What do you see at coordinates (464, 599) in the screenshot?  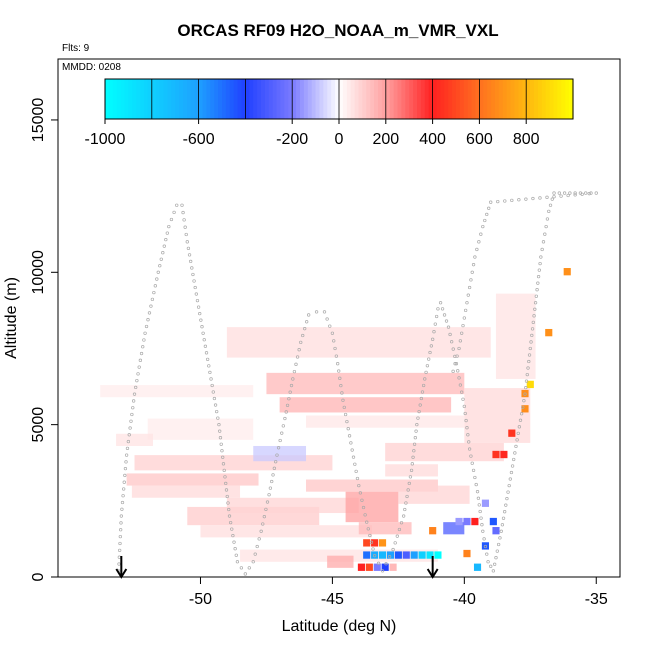 I see `x-tick-label: -40` at bounding box center [464, 599].